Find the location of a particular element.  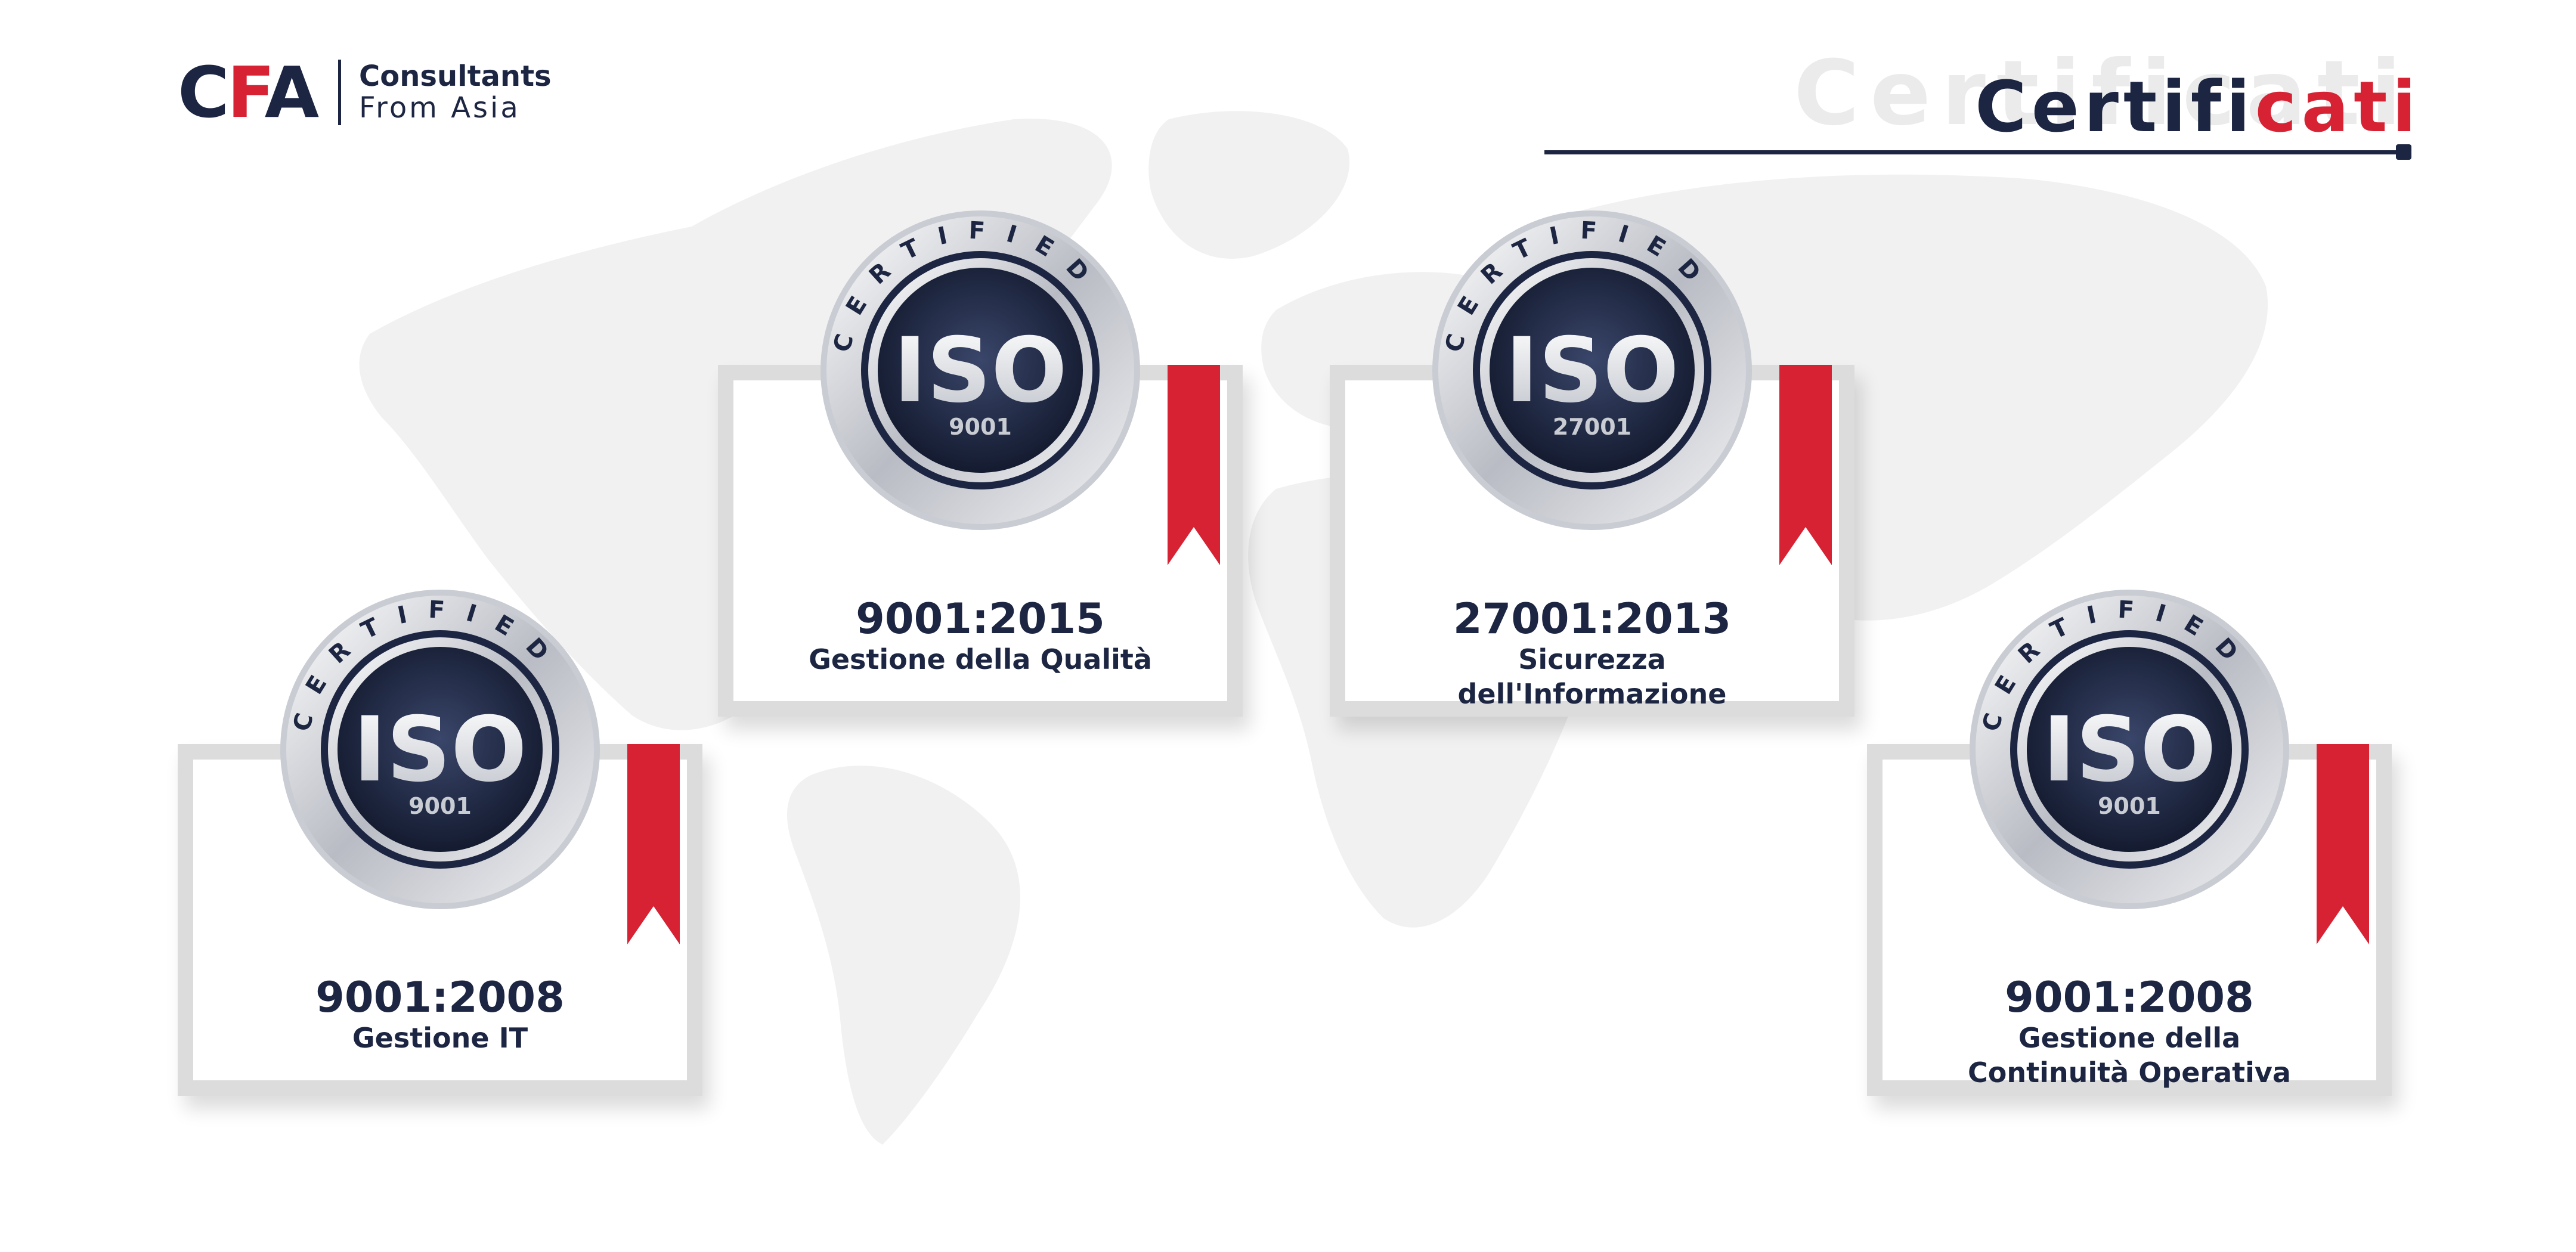

logo-line-2: From Asia is located at coordinates (440, 108).